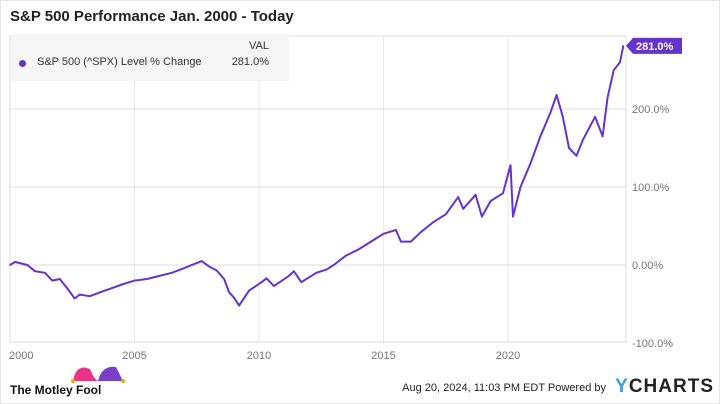 The image size is (720, 404). I want to click on legend-series-name: S&P 500 (^SPX) Level % Change, so click(119, 62).